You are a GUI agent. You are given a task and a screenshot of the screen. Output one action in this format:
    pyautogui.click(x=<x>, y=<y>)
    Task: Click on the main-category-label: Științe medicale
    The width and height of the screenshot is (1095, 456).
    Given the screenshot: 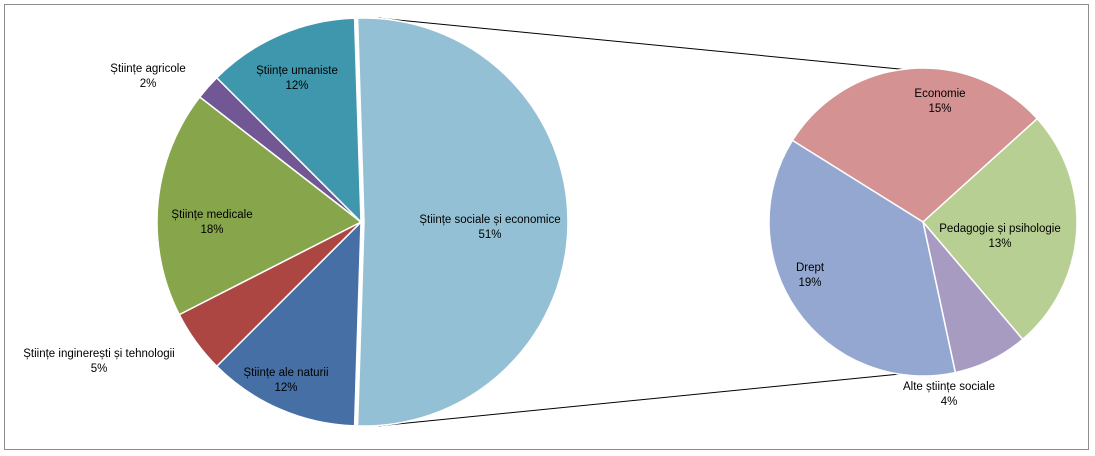 What is the action you would take?
    pyautogui.click(x=211, y=215)
    